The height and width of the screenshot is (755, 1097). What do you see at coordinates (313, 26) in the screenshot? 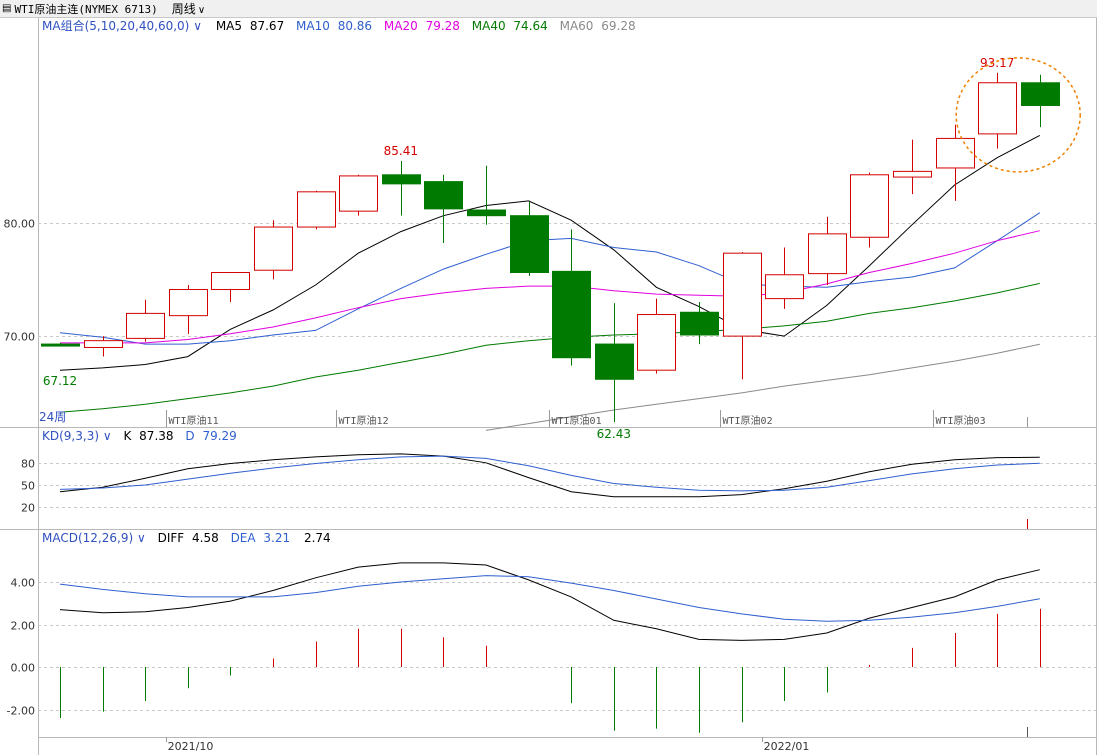
I see `legend-ma10-name: MA10` at bounding box center [313, 26].